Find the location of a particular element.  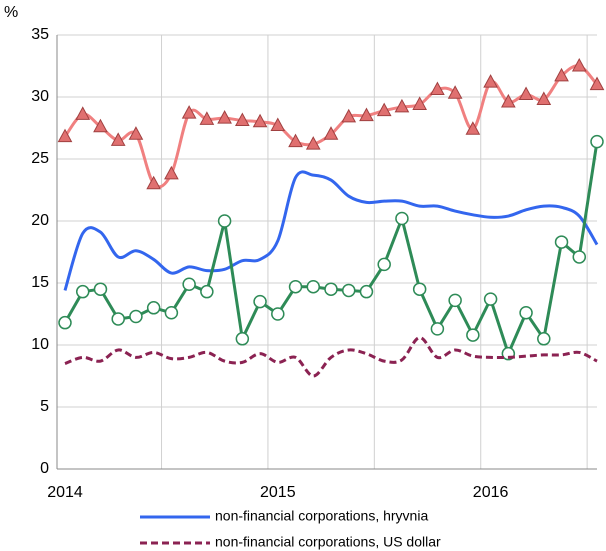

y-tick-label: 20 is located at coordinates (40, 220).